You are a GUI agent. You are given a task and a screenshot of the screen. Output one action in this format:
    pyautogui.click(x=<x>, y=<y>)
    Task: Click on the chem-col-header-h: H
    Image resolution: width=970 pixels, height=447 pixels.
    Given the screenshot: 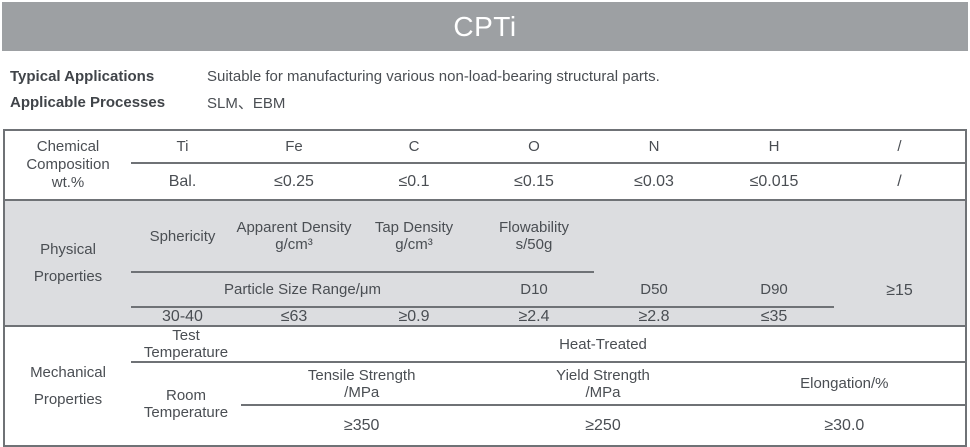 What is the action you would take?
    pyautogui.click(x=774, y=147)
    